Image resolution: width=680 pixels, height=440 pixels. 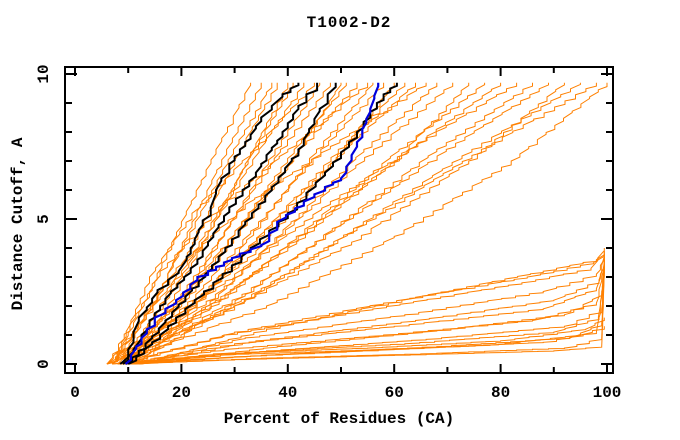 I want to click on y-tick-label: 10, so click(x=44, y=73).